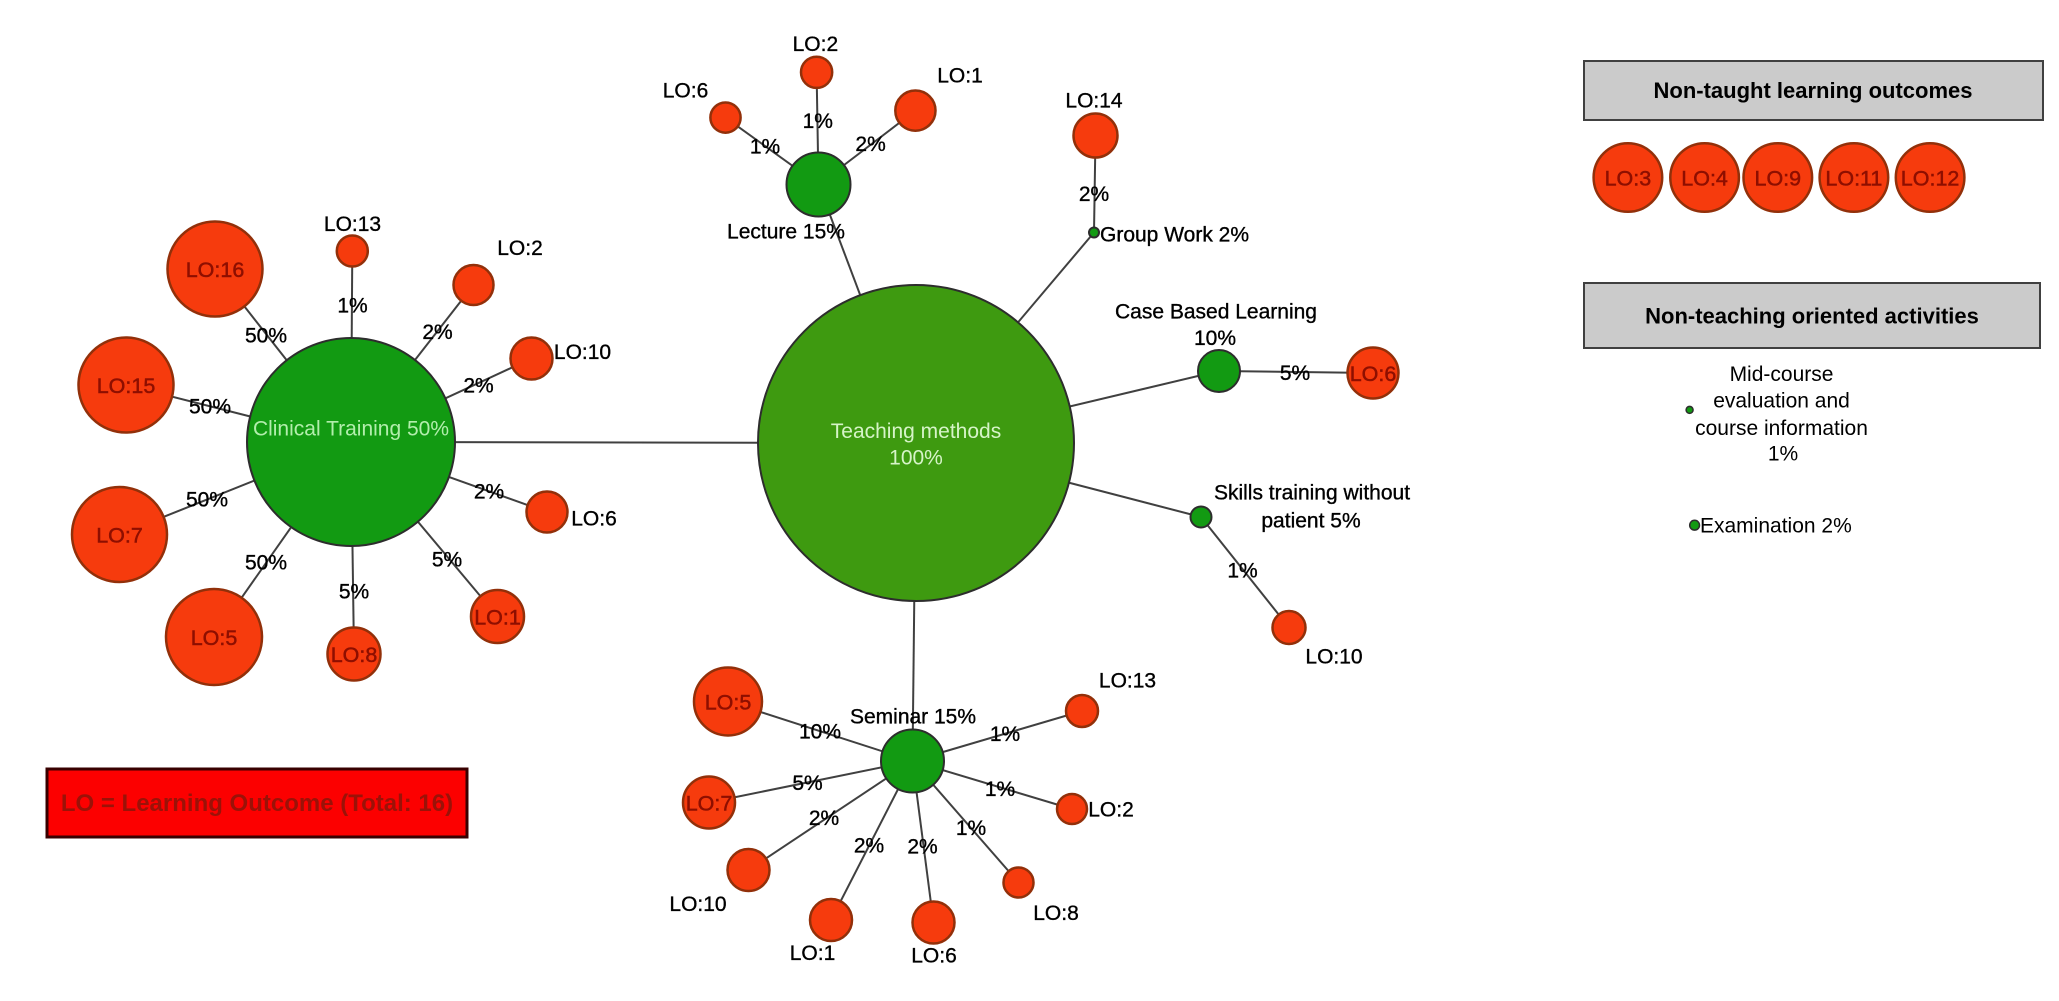  What do you see at coordinates (1777, 178) in the screenshot?
I see `svg-text: LO:9` at bounding box center [1777, 178].